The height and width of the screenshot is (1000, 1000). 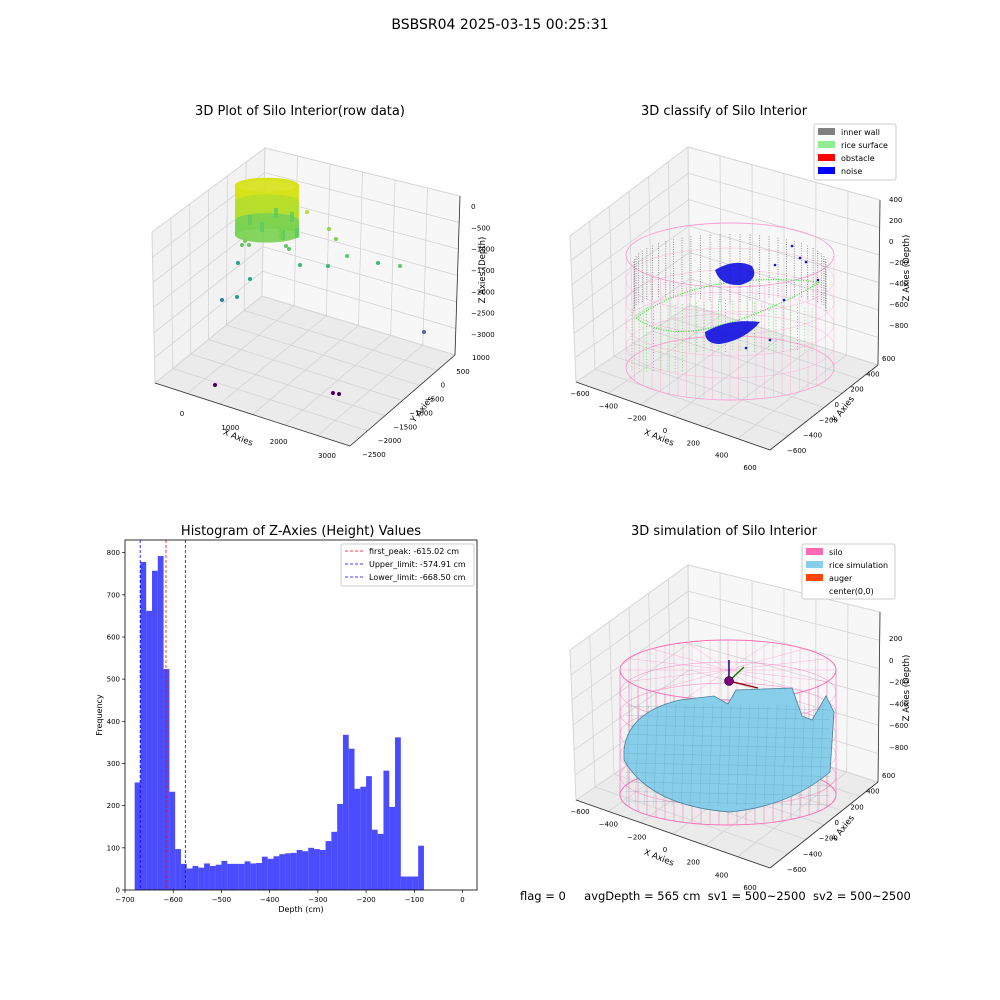 What do you see at coordinates (113, 848) in the screenshot?
I see `y-tick-label: 100` at bounding box center [113, 848].